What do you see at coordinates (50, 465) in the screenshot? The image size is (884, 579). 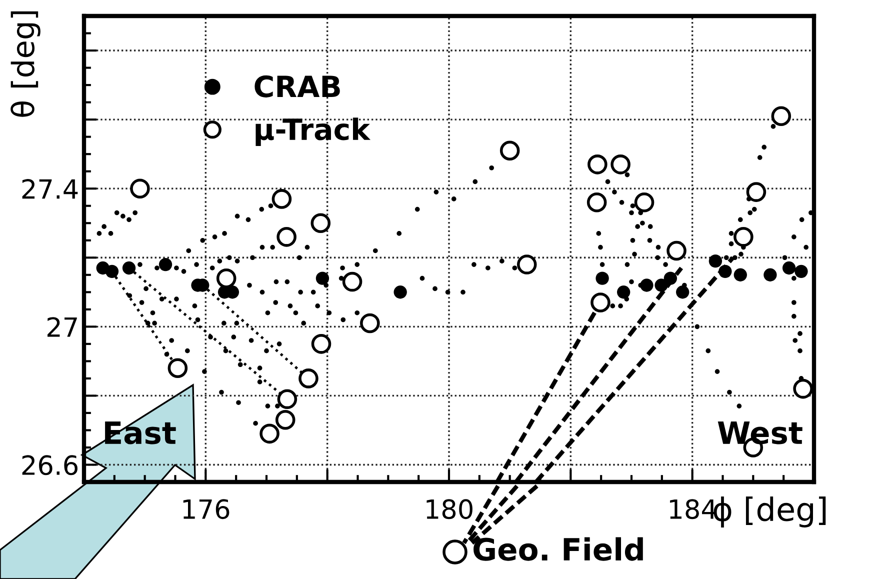 I see `y-tick-label: 26.6` at bounding box center [50, 465].